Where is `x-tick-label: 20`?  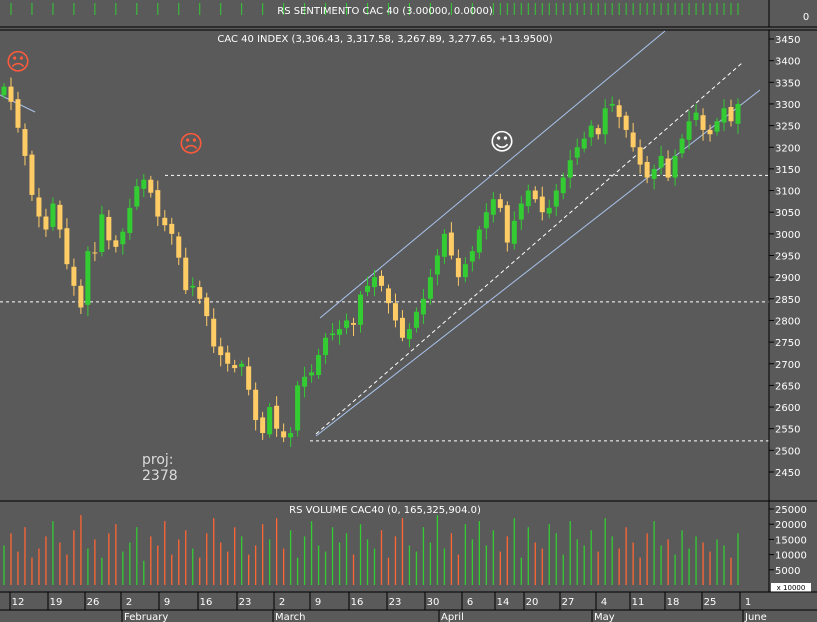 x-tick-label: 20 is located at coordinates (532, 602).